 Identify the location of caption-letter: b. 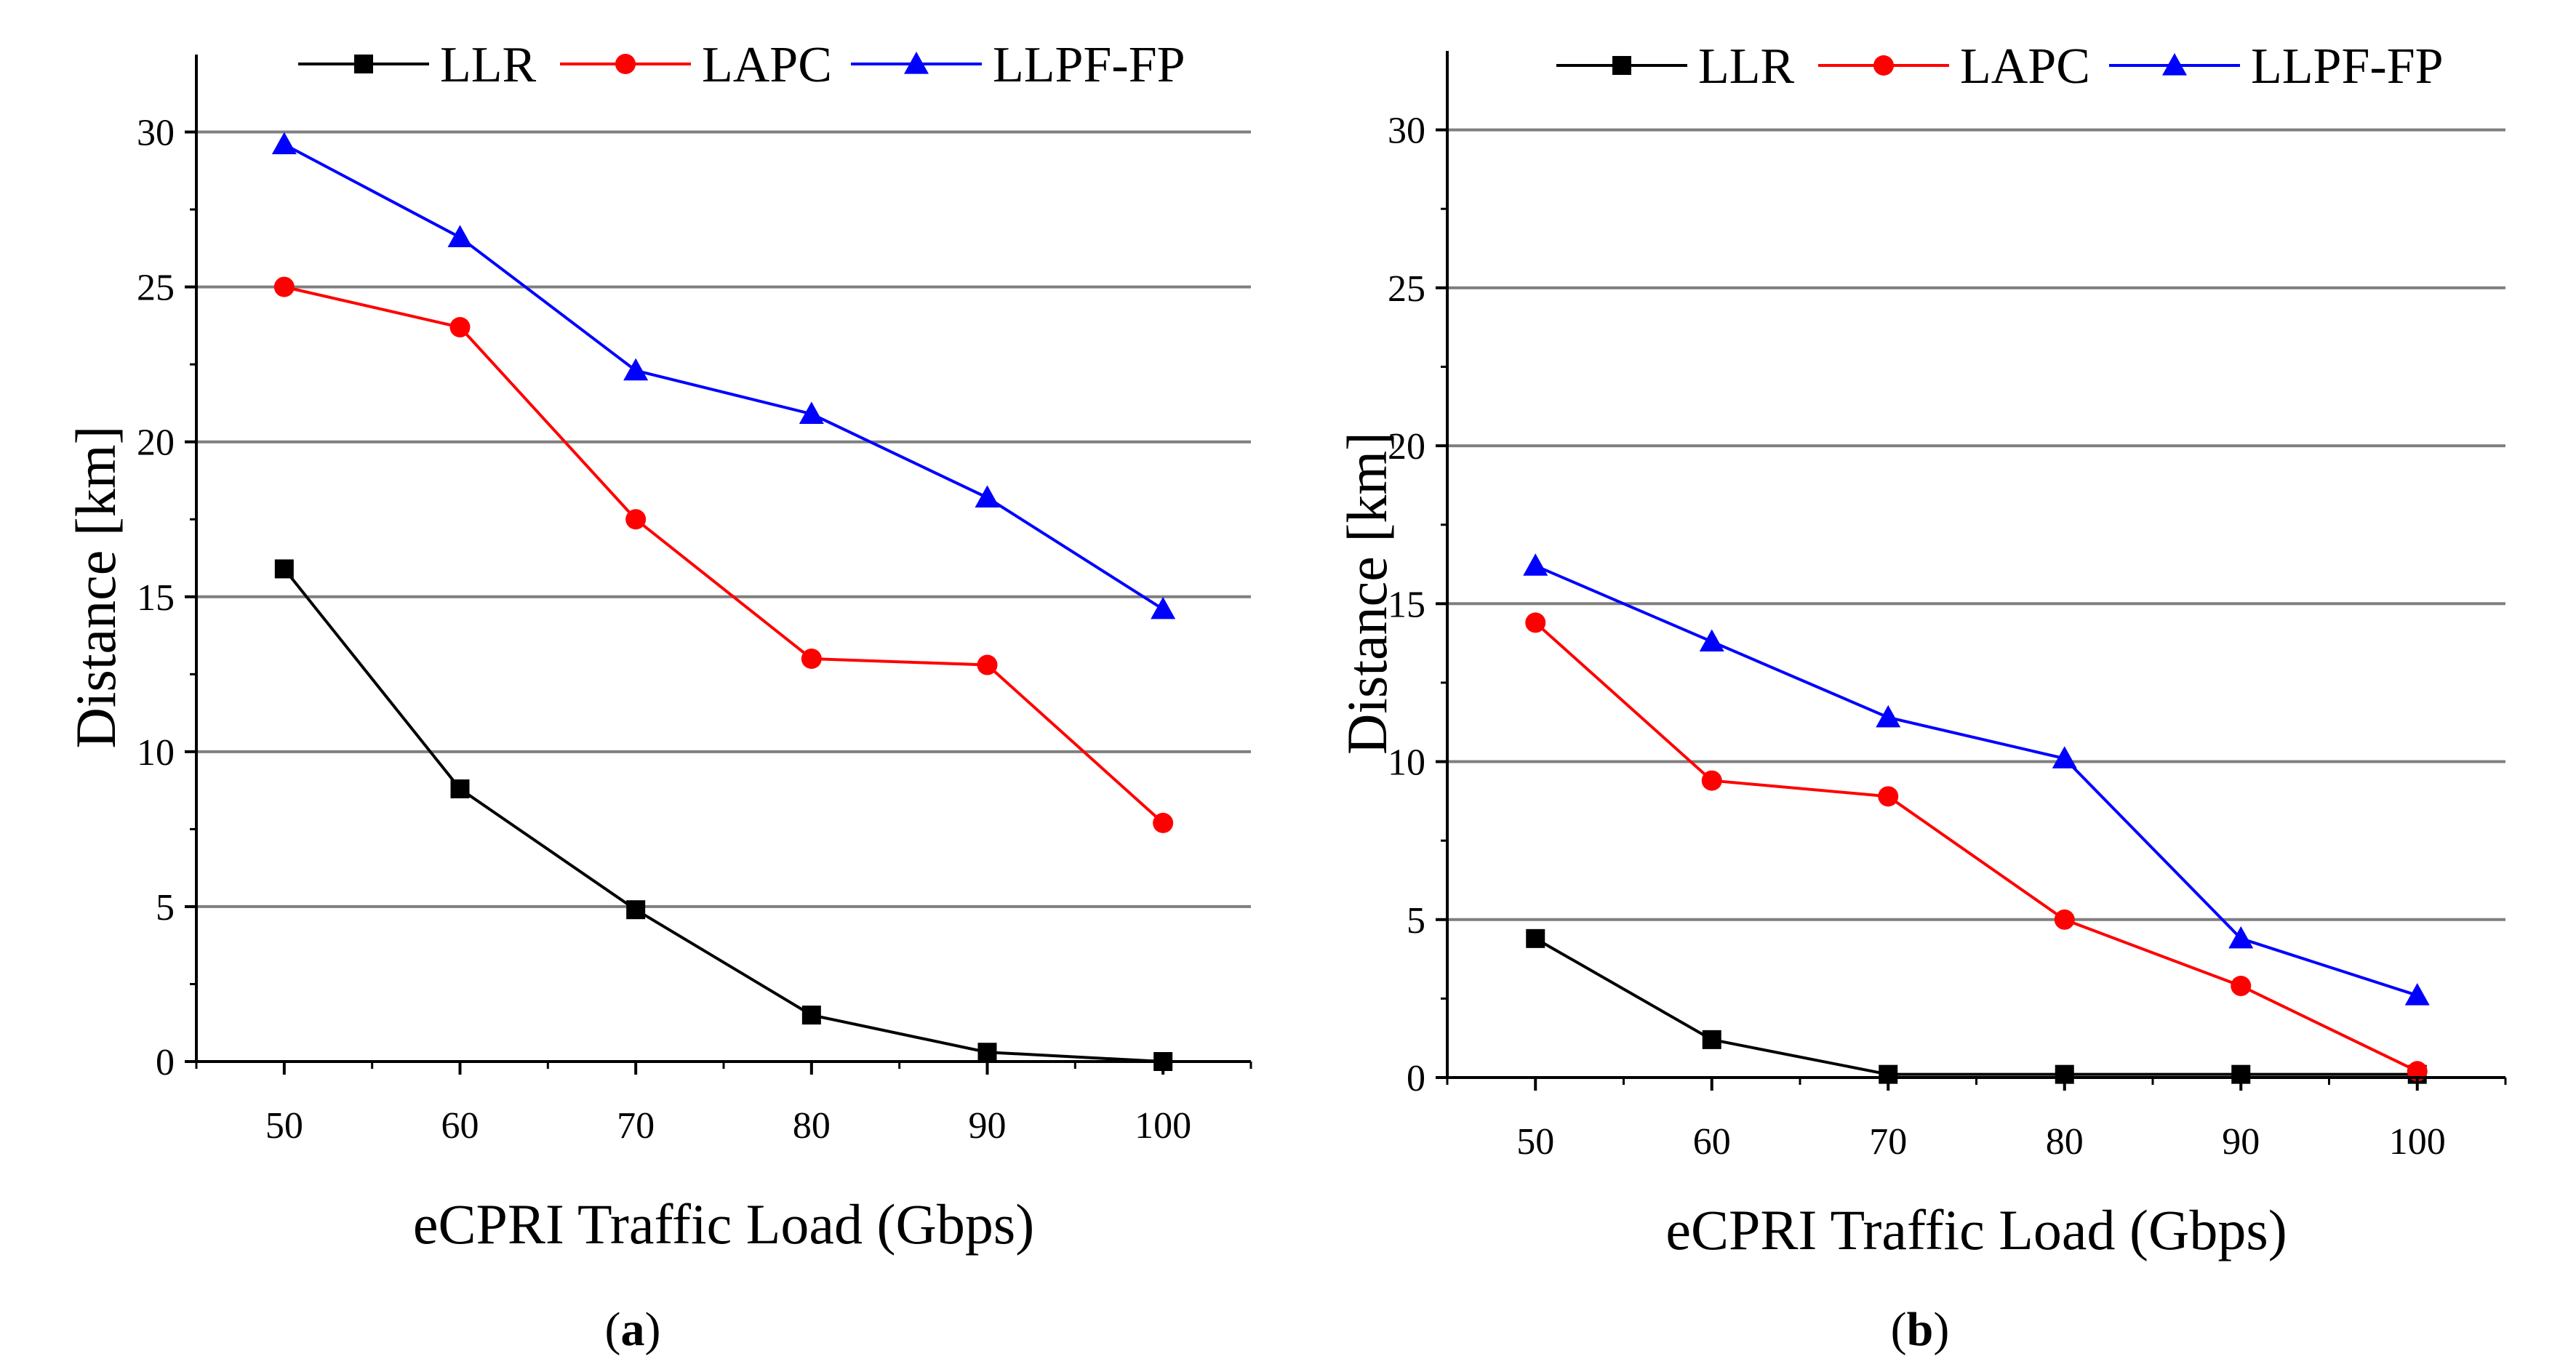
(1920, 1329).